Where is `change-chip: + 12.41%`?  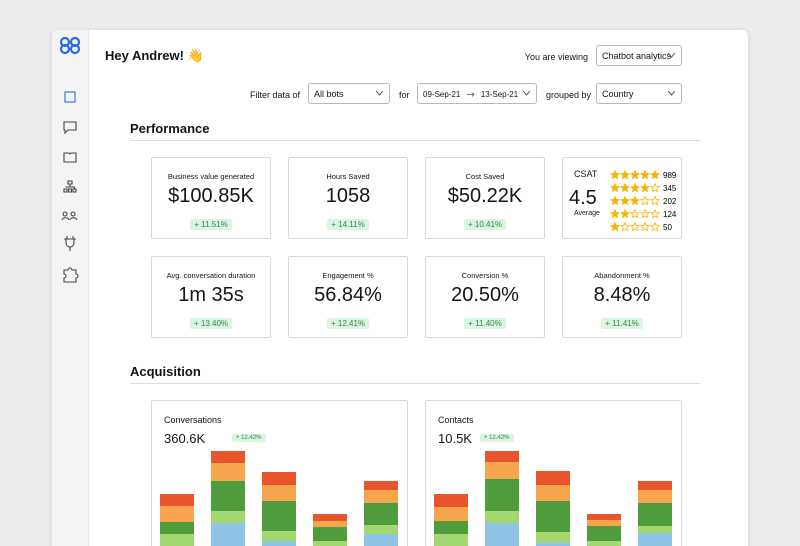 change-chip: + 12.41% is located at coordinates (348, 323).